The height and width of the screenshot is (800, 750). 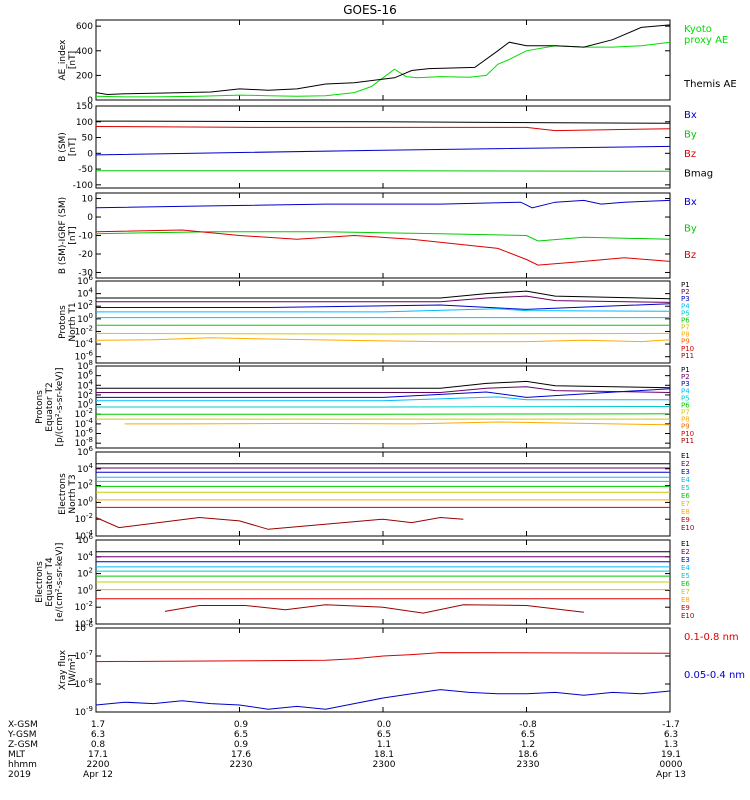 What do you see at coordinates (383, 407) in the screenshot?
I see `series-line-p5` at bounding box center [383, 407].